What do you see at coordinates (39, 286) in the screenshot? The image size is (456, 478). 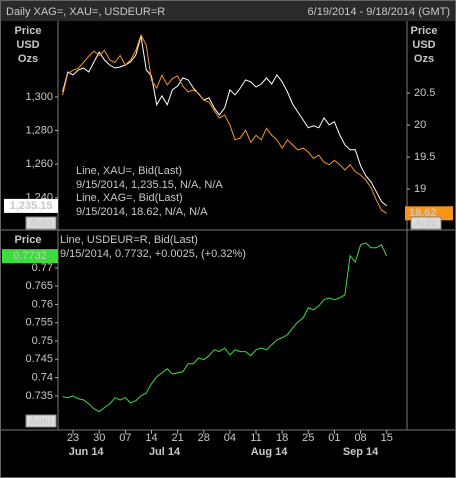 I see `y-tick-label: 0.765` at bounding box center [39, 286].